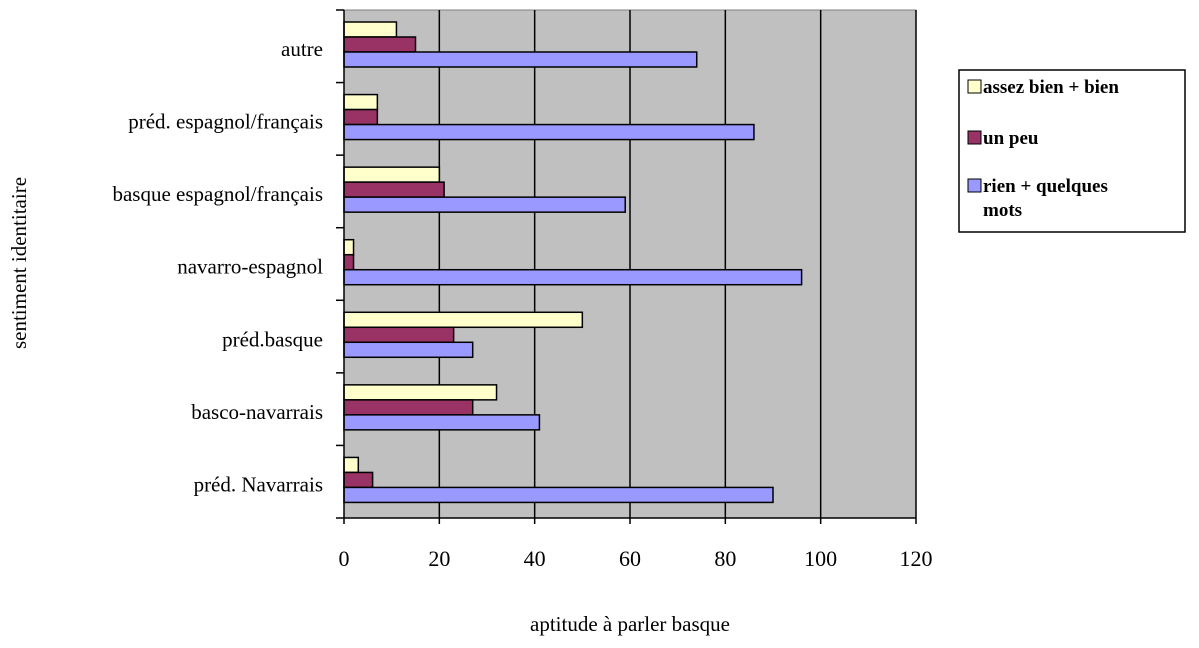 The image size is (1199, 648). What do you see at coordinates (916, 558) in the screenshot?
I see `x-tick-label: 120` at bounding box center [916, 558].